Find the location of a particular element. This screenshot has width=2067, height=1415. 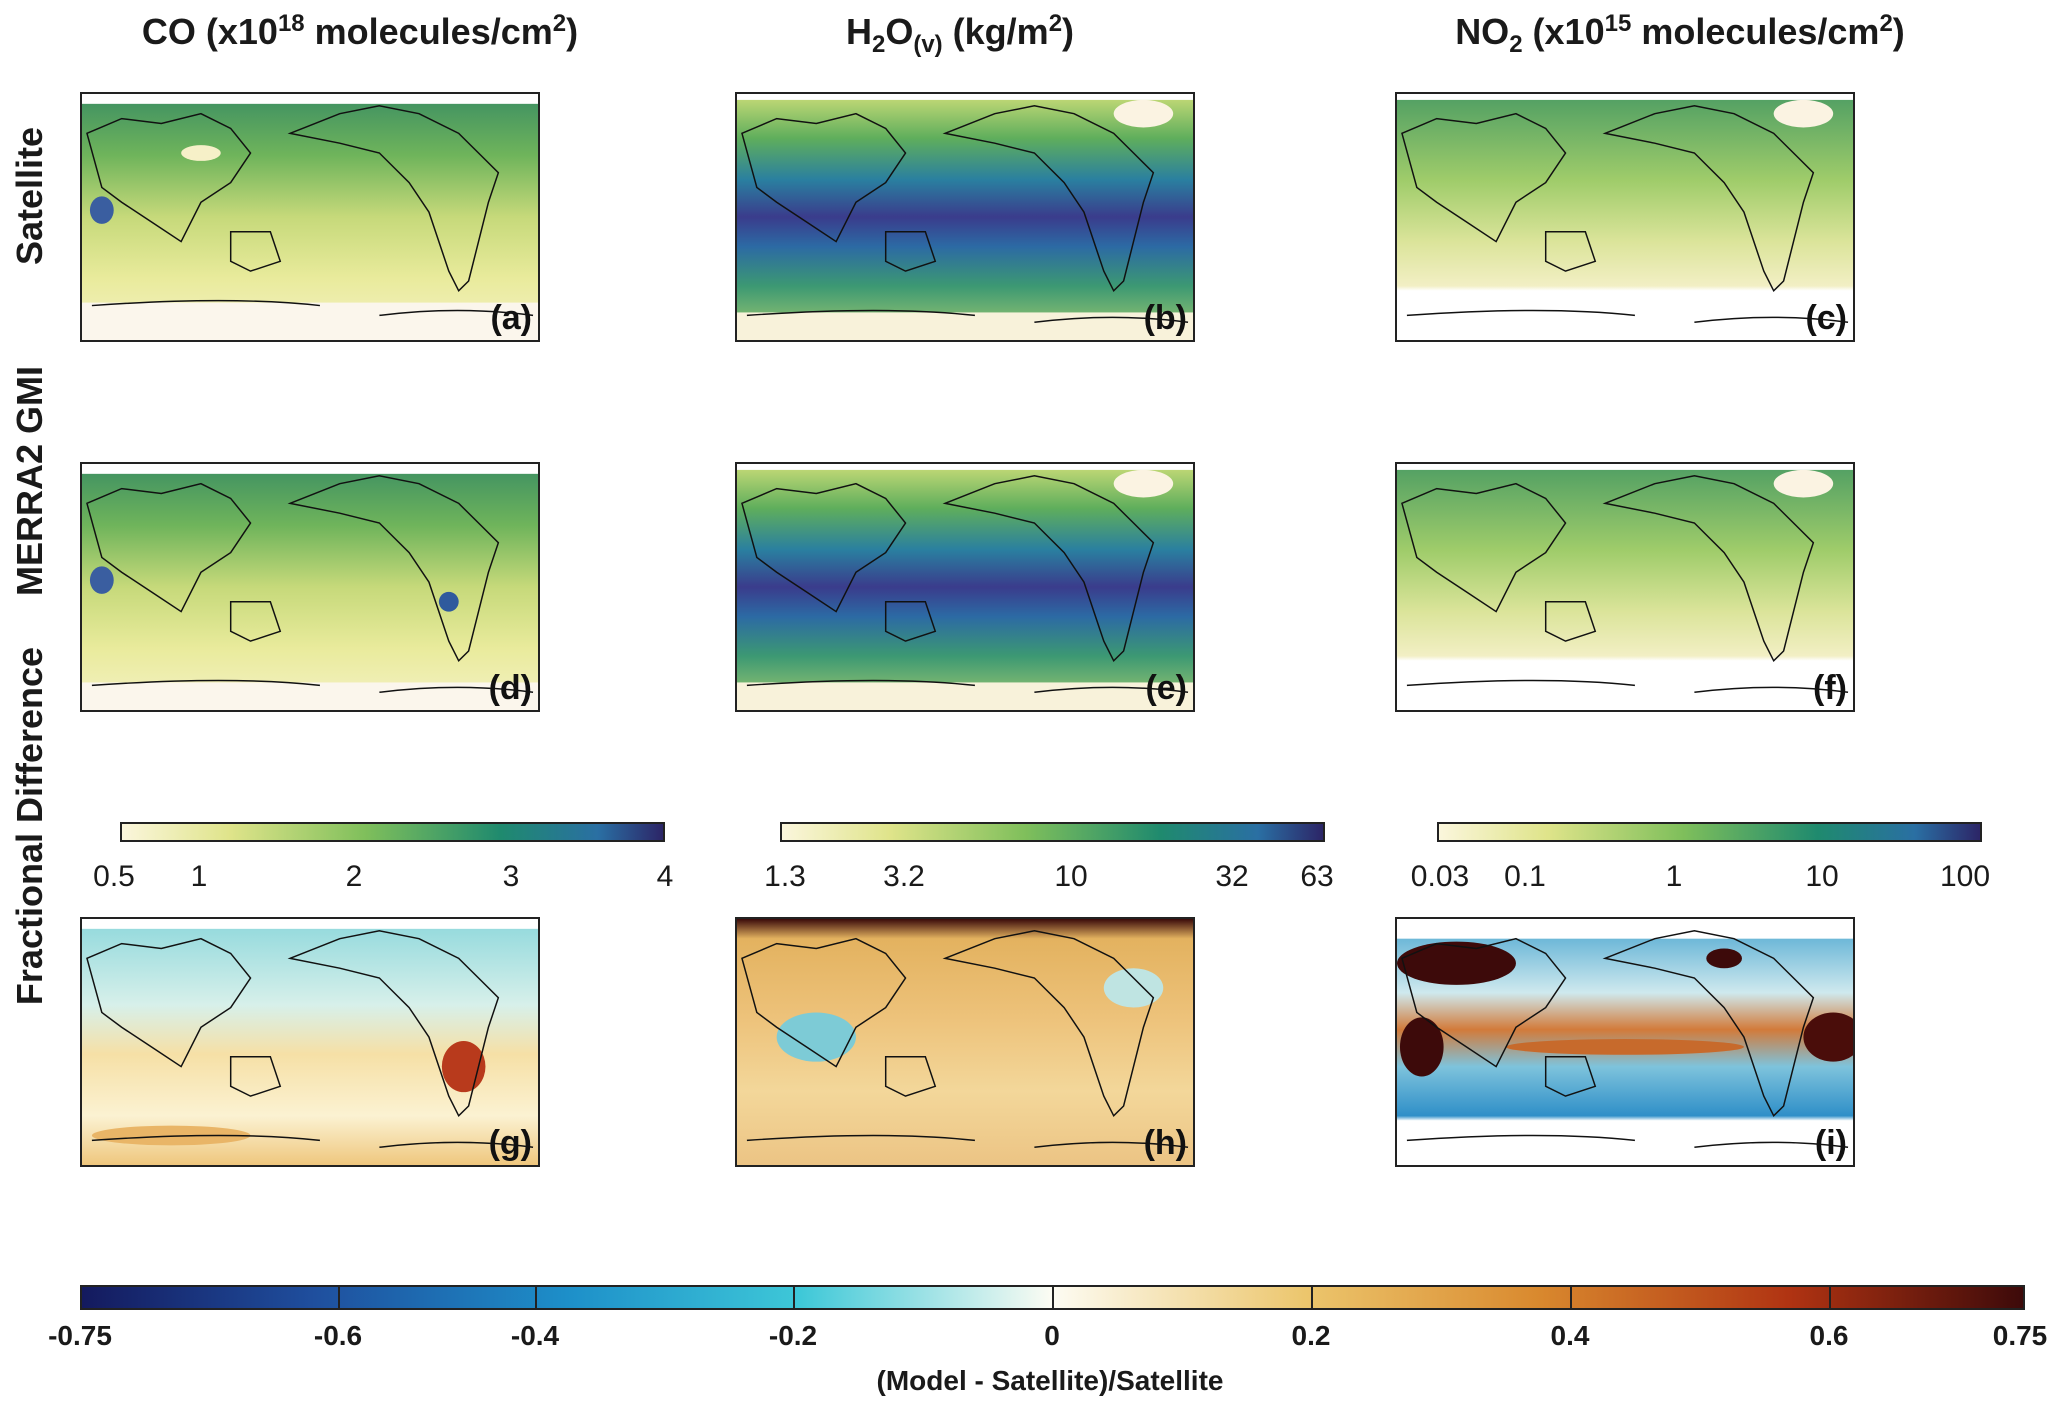

map-no2-satellite is located at coordinates (1625, 217).